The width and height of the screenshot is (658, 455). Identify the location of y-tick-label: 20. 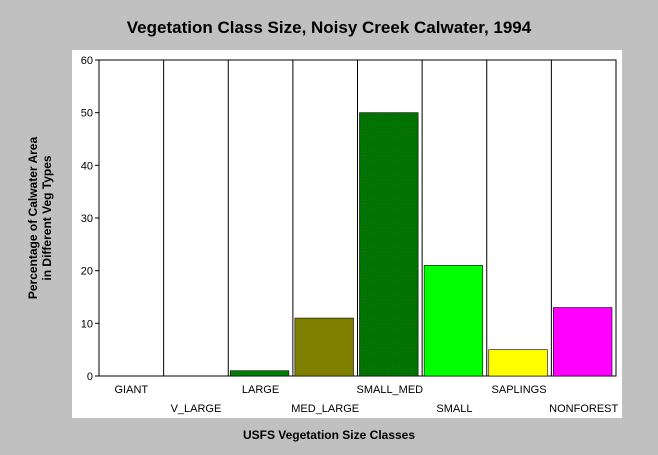
(87, 272).